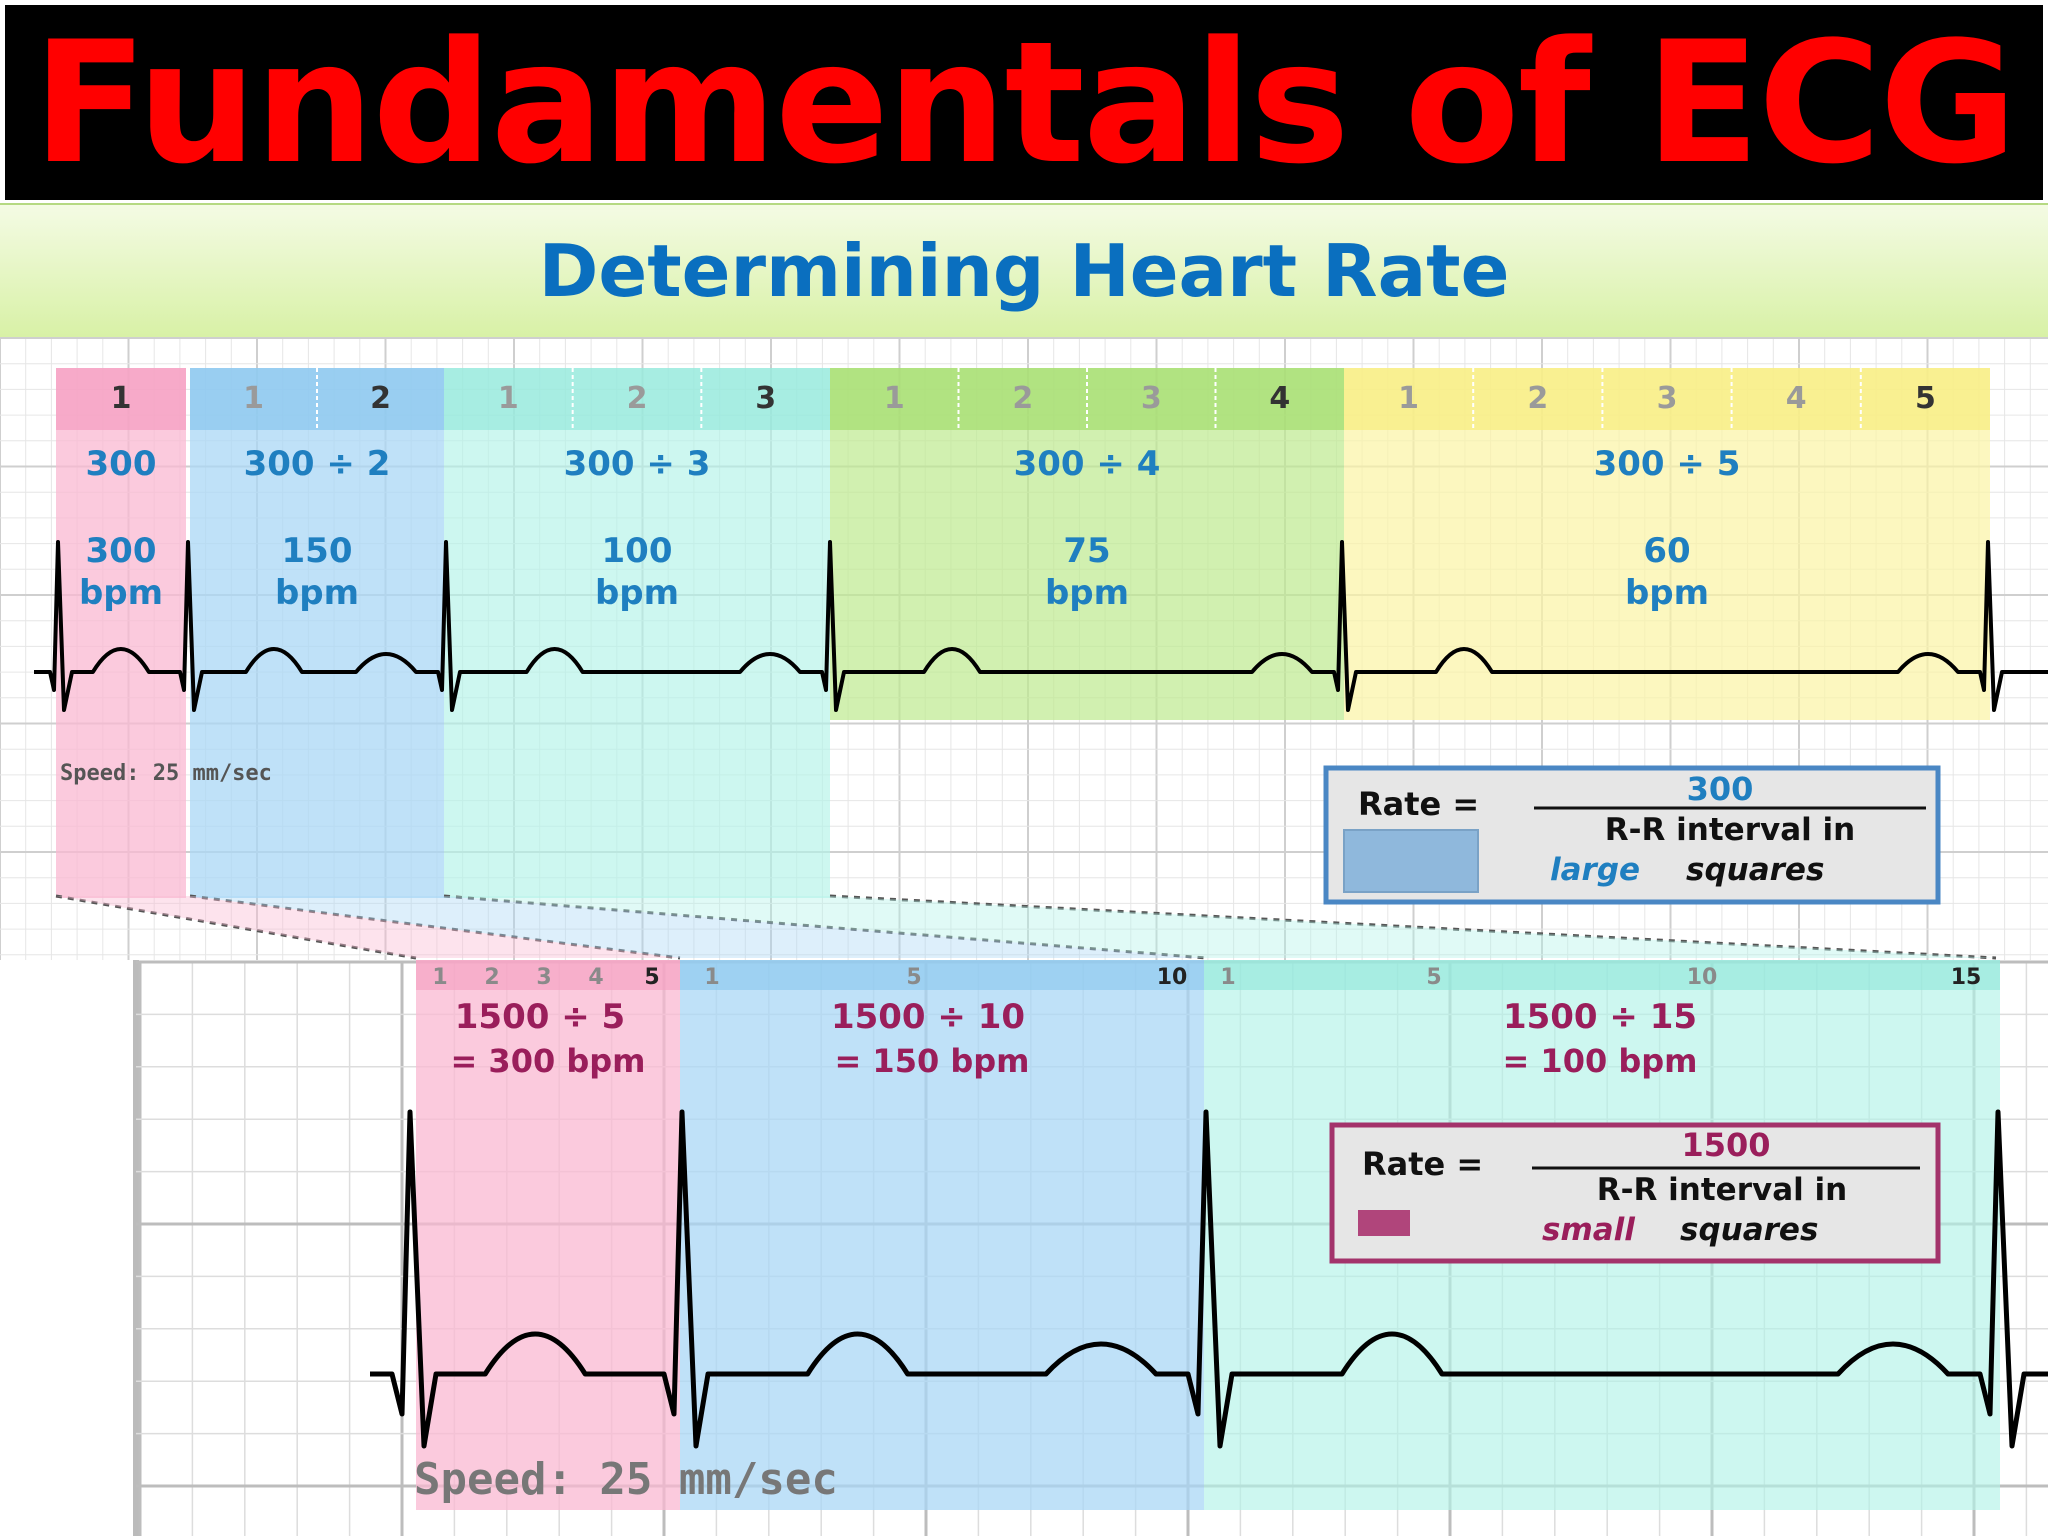 This screenshot has height=1536, width=2048. What do you see at coordinates (121, 551) in the screenshot?
I see `large-rate-label: 300` at bounding box center [121, 551].